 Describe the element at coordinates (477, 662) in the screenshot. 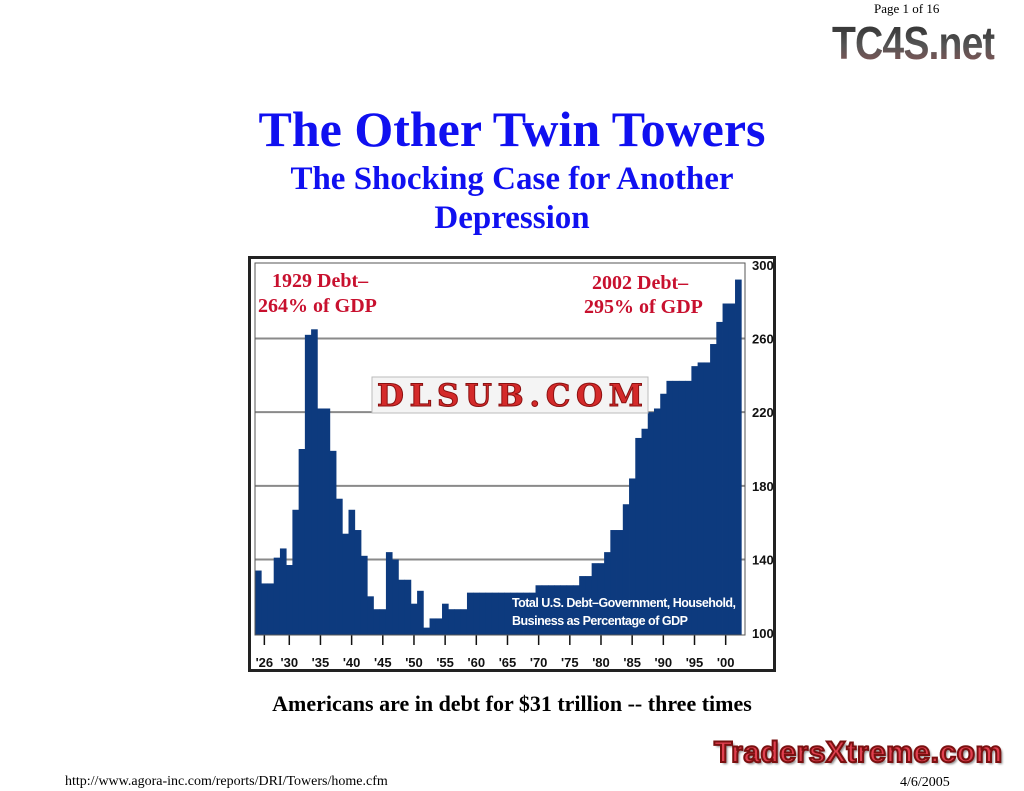

I see `x-tick-label: '60` at that location.